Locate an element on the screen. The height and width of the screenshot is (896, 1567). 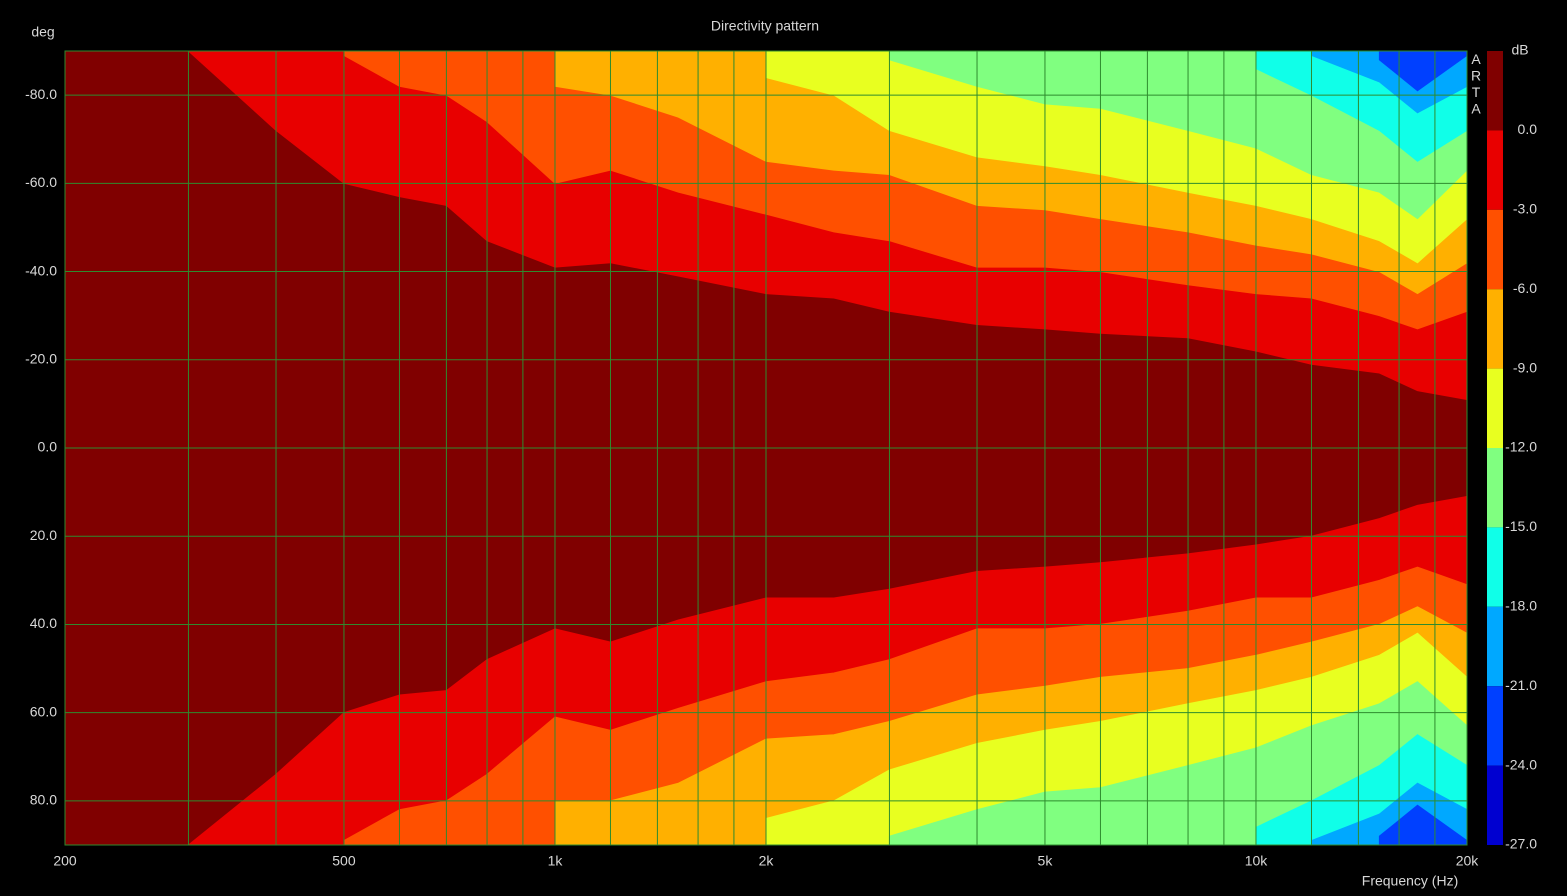
colorbar-tick-label: -18.0 is located at coordinates (1521, 606).